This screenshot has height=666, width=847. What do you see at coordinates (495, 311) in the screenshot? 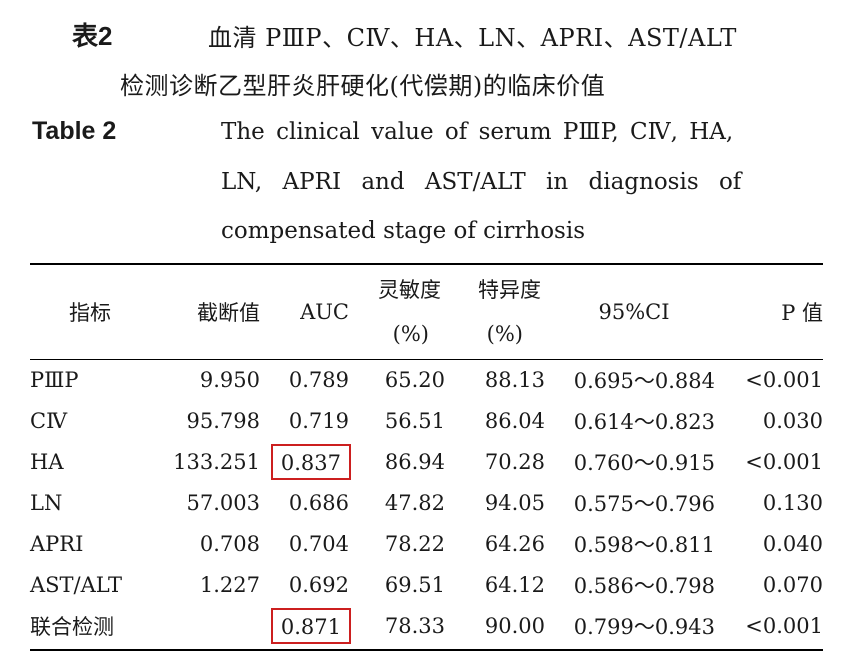
I see `header-specificity: 特异度 (%)` at bounding box center [495, 311].